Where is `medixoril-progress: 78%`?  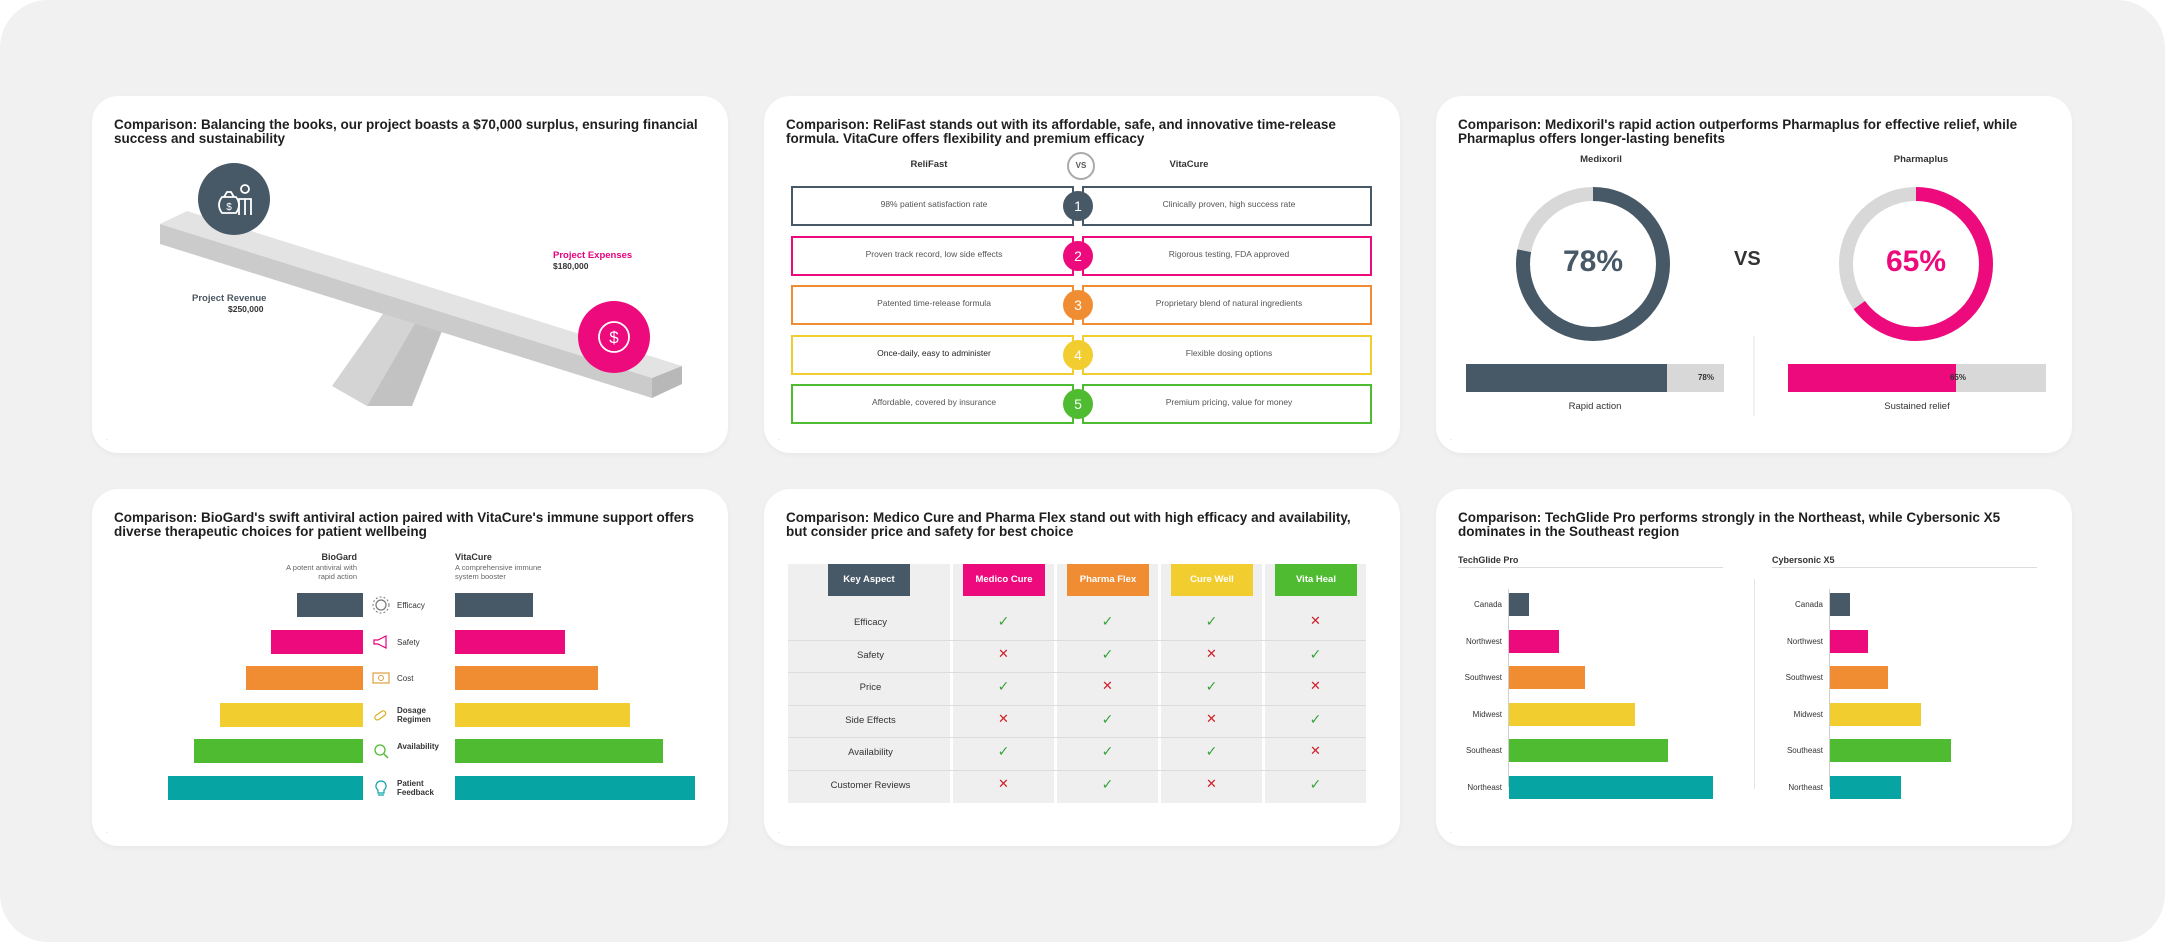 medixoril-progress: 78% is located at coordinates (1595, 378).